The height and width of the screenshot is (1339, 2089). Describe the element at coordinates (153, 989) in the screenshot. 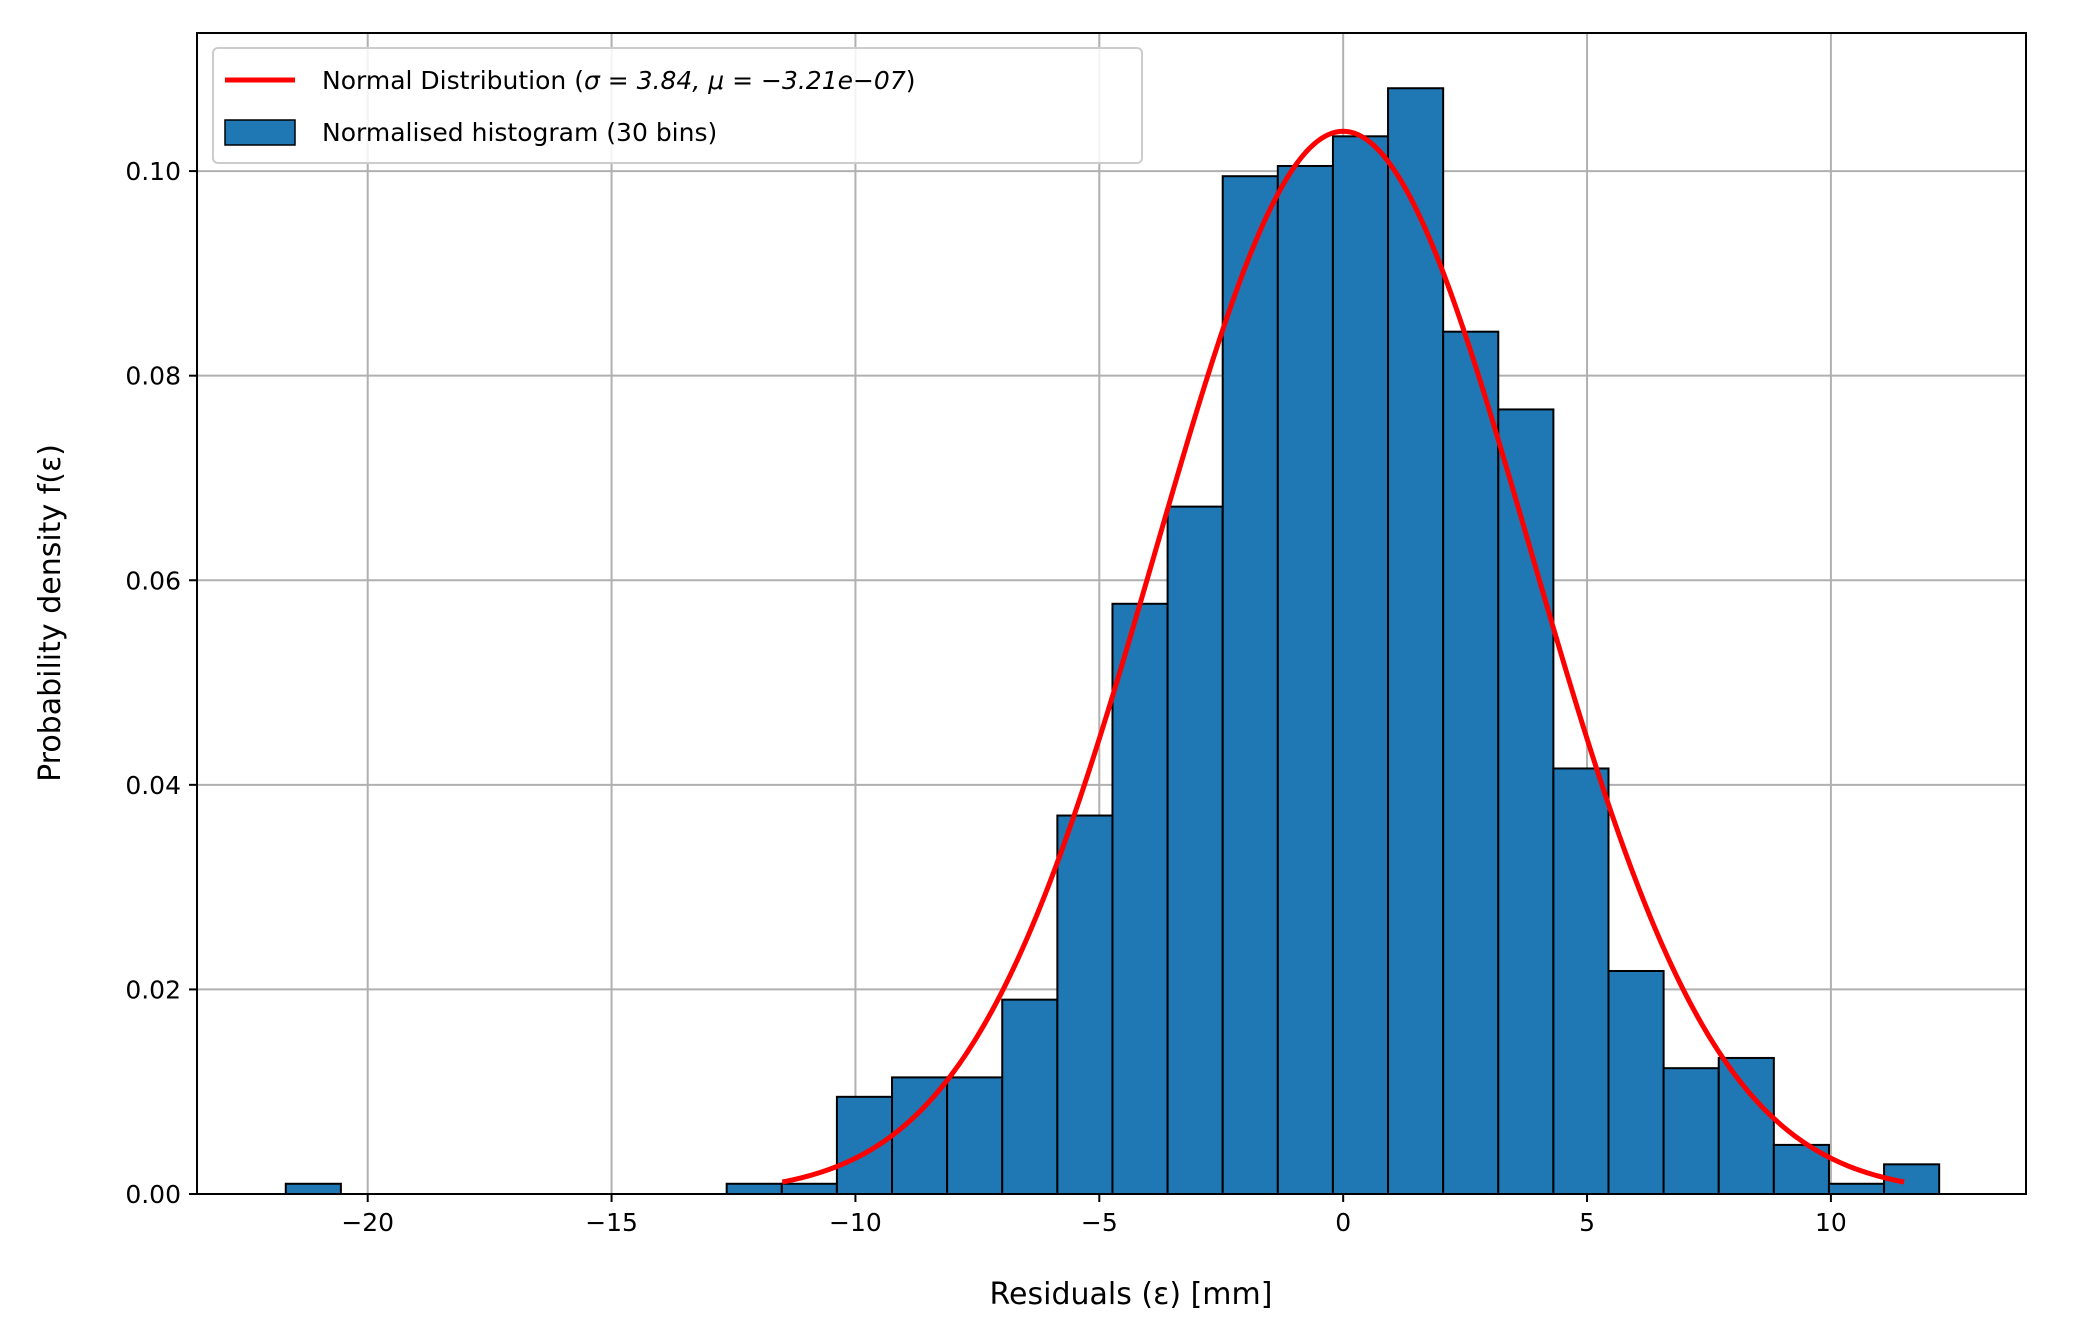

I see `y-tick-label: 0.02` at that location.